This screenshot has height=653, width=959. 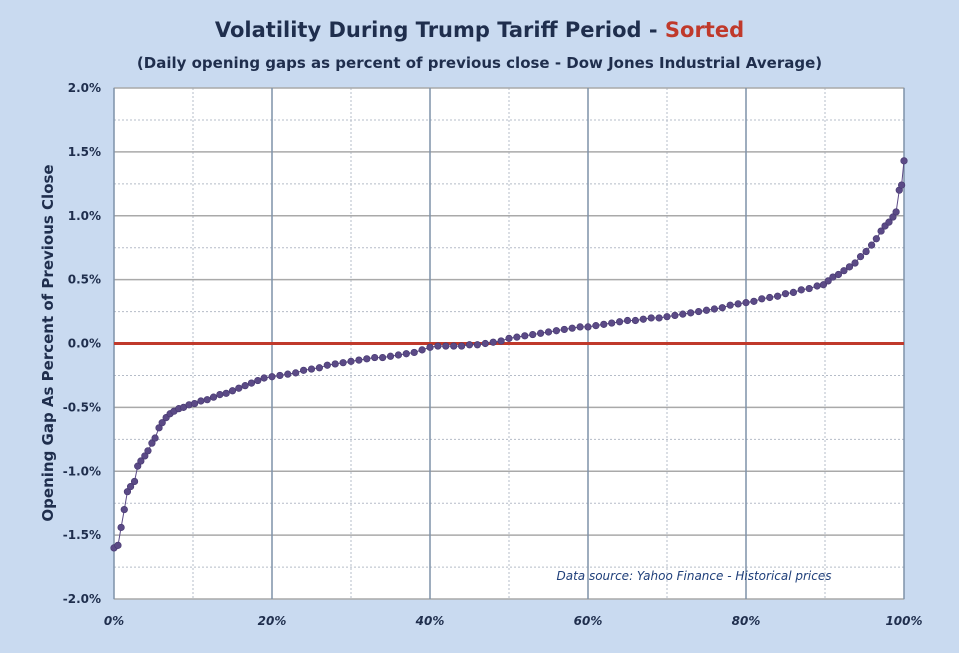 I want to click on y-tick-label: -1.0%, so click(x=82, y=471).